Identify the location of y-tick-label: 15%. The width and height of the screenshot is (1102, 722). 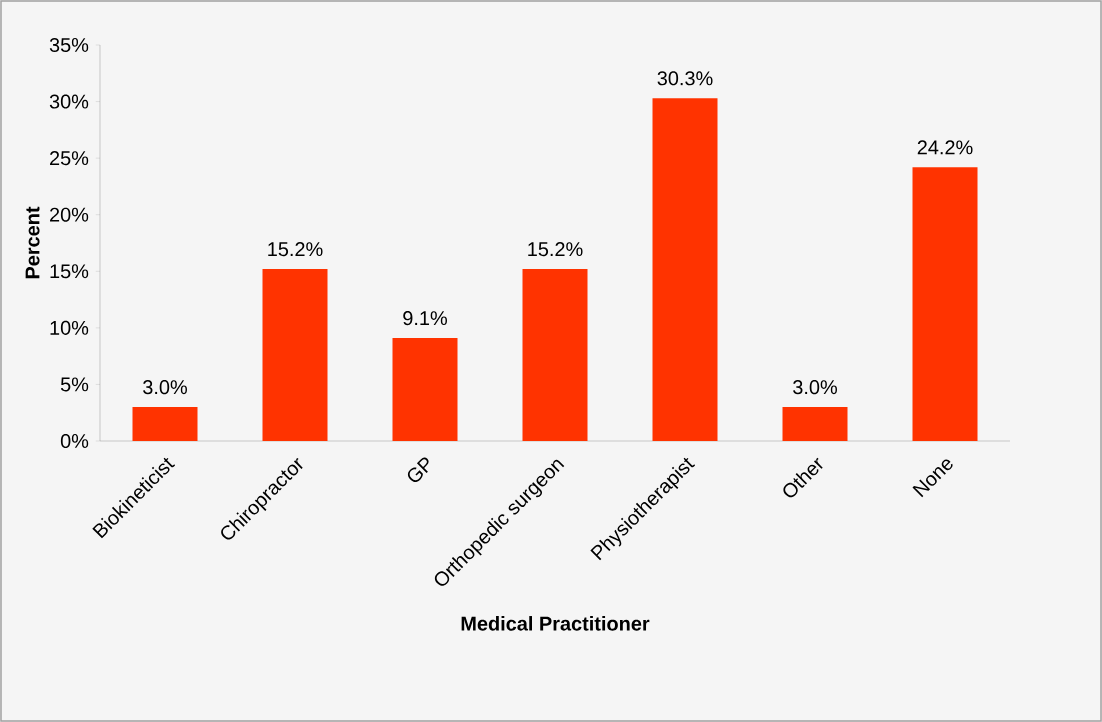
(69, 271).